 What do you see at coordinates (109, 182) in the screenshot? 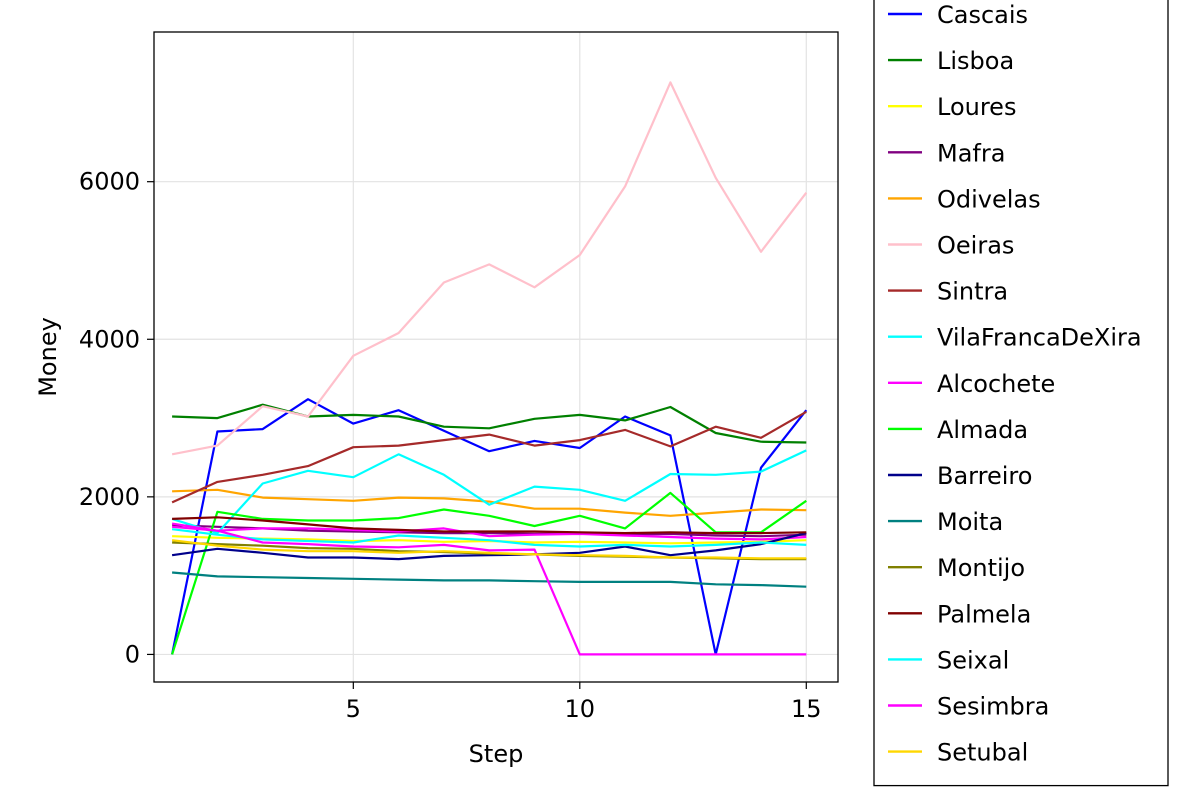
I see `y-tick-label: 6000` at bounding box center [109, 182].